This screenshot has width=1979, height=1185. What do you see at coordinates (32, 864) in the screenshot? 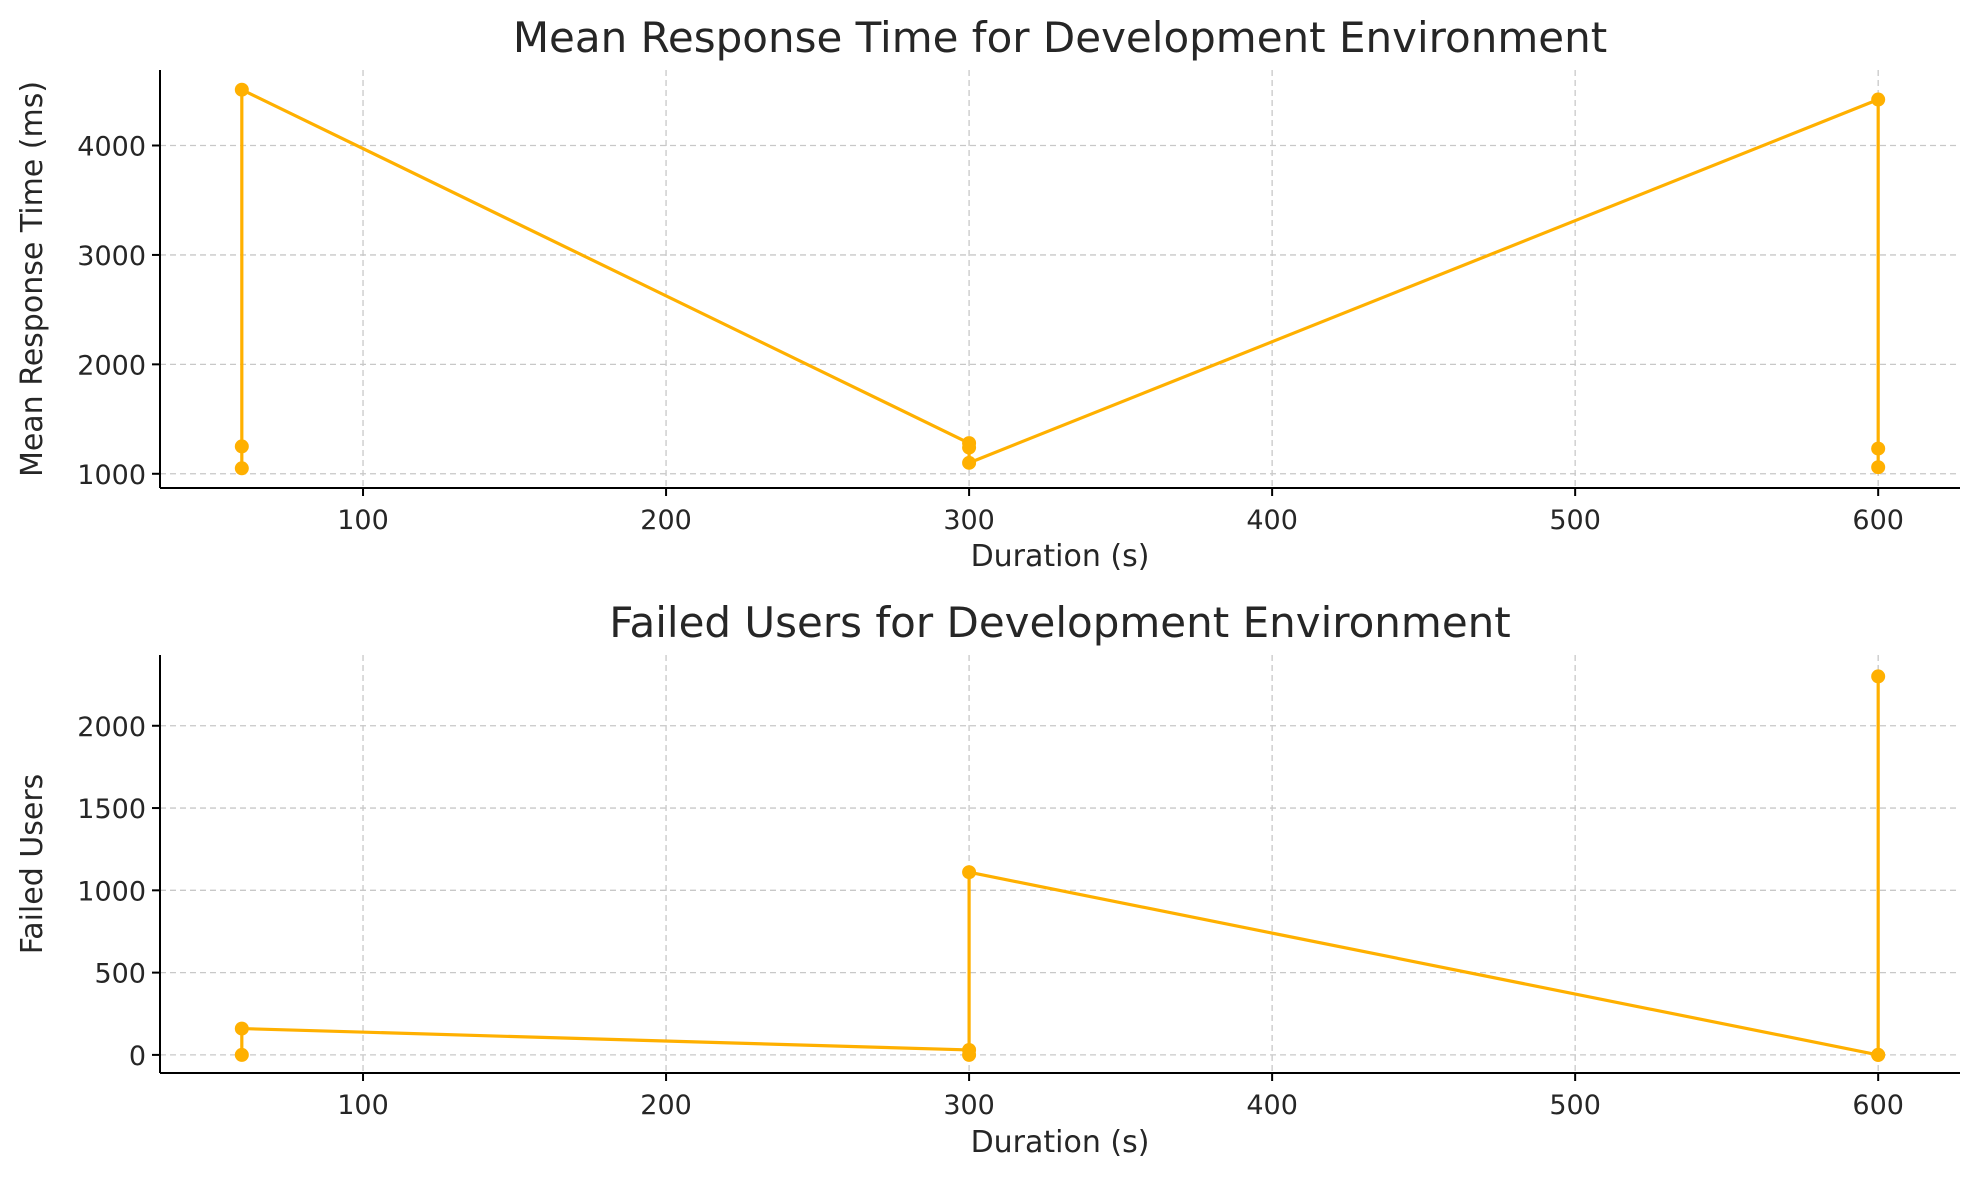
I see `y-axis-label: Failed Users` at bounding box center [32, 864].